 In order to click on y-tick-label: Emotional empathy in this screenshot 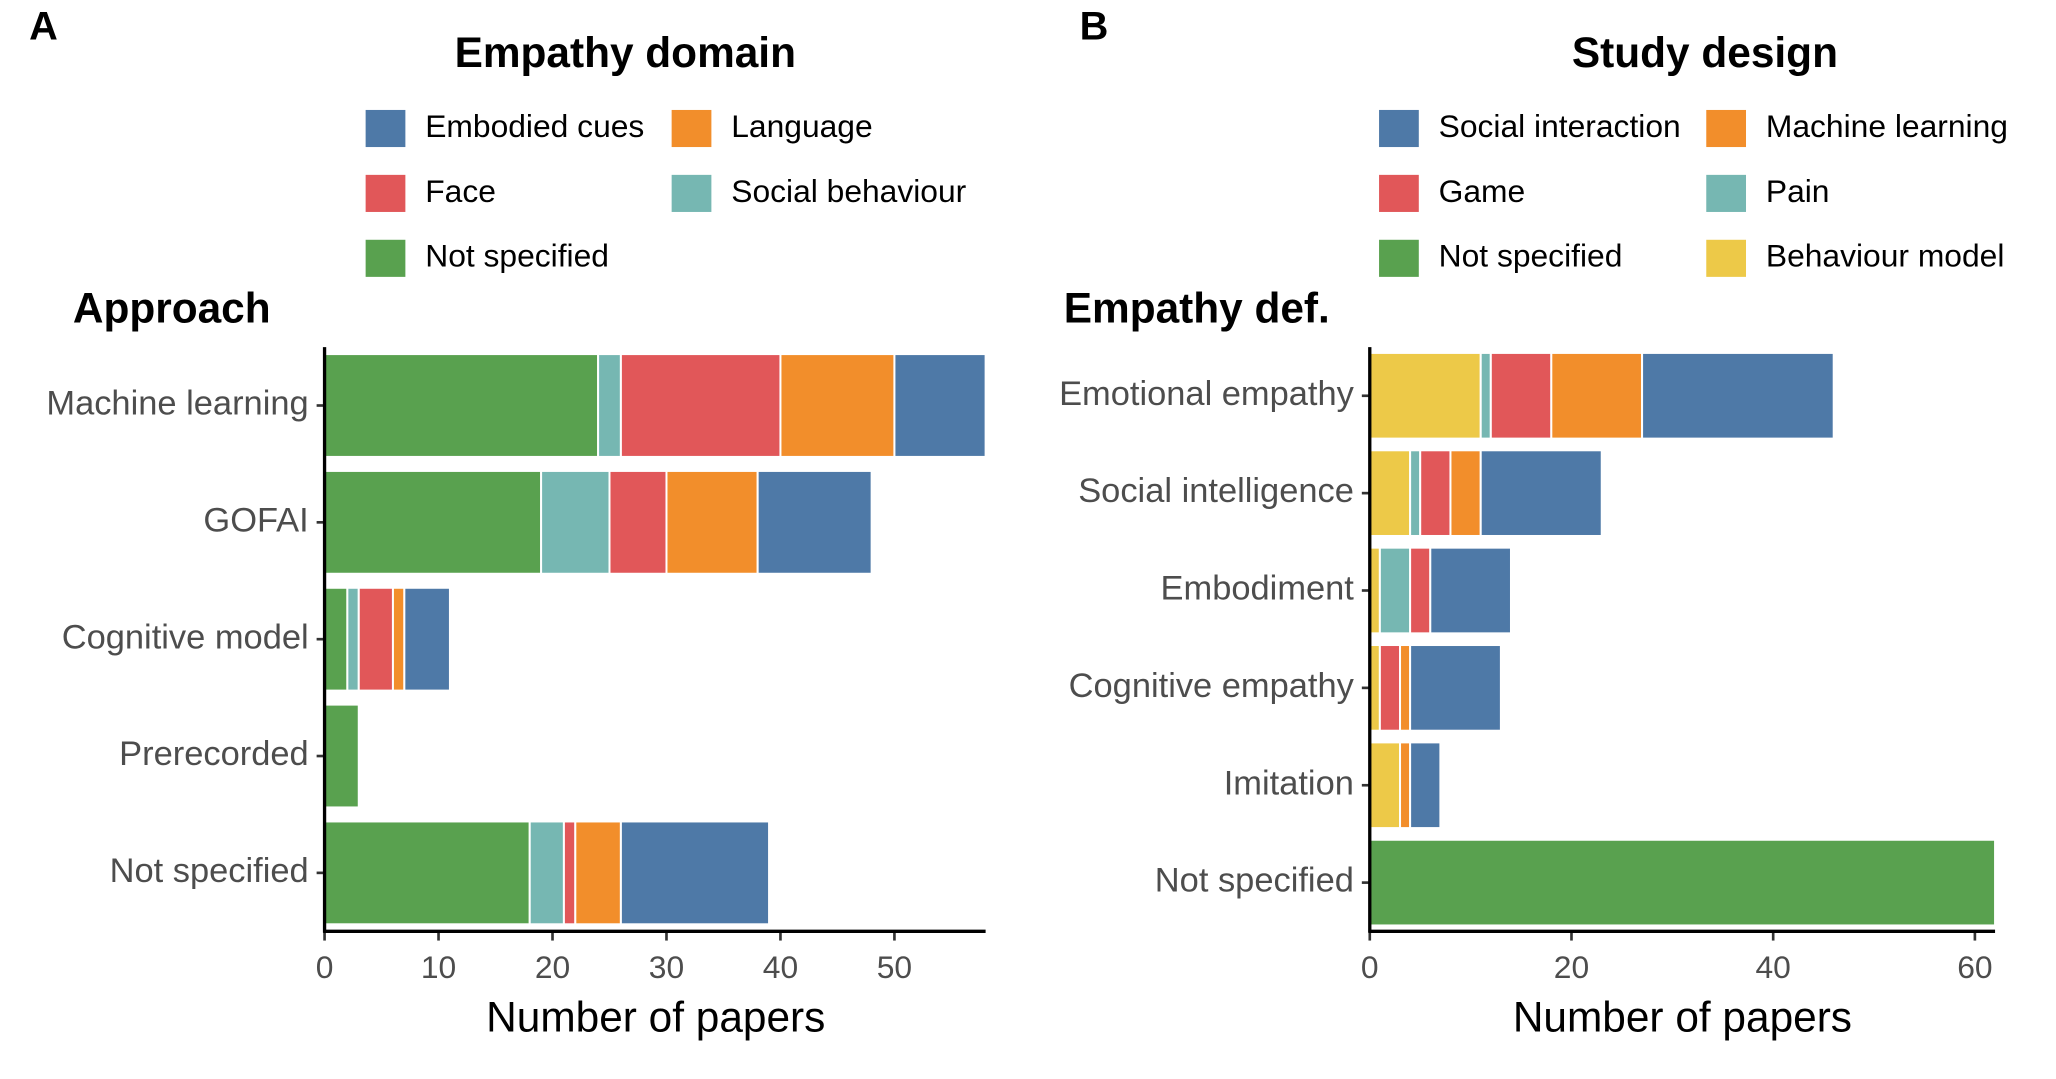, I will do `click(1207, 394)`.